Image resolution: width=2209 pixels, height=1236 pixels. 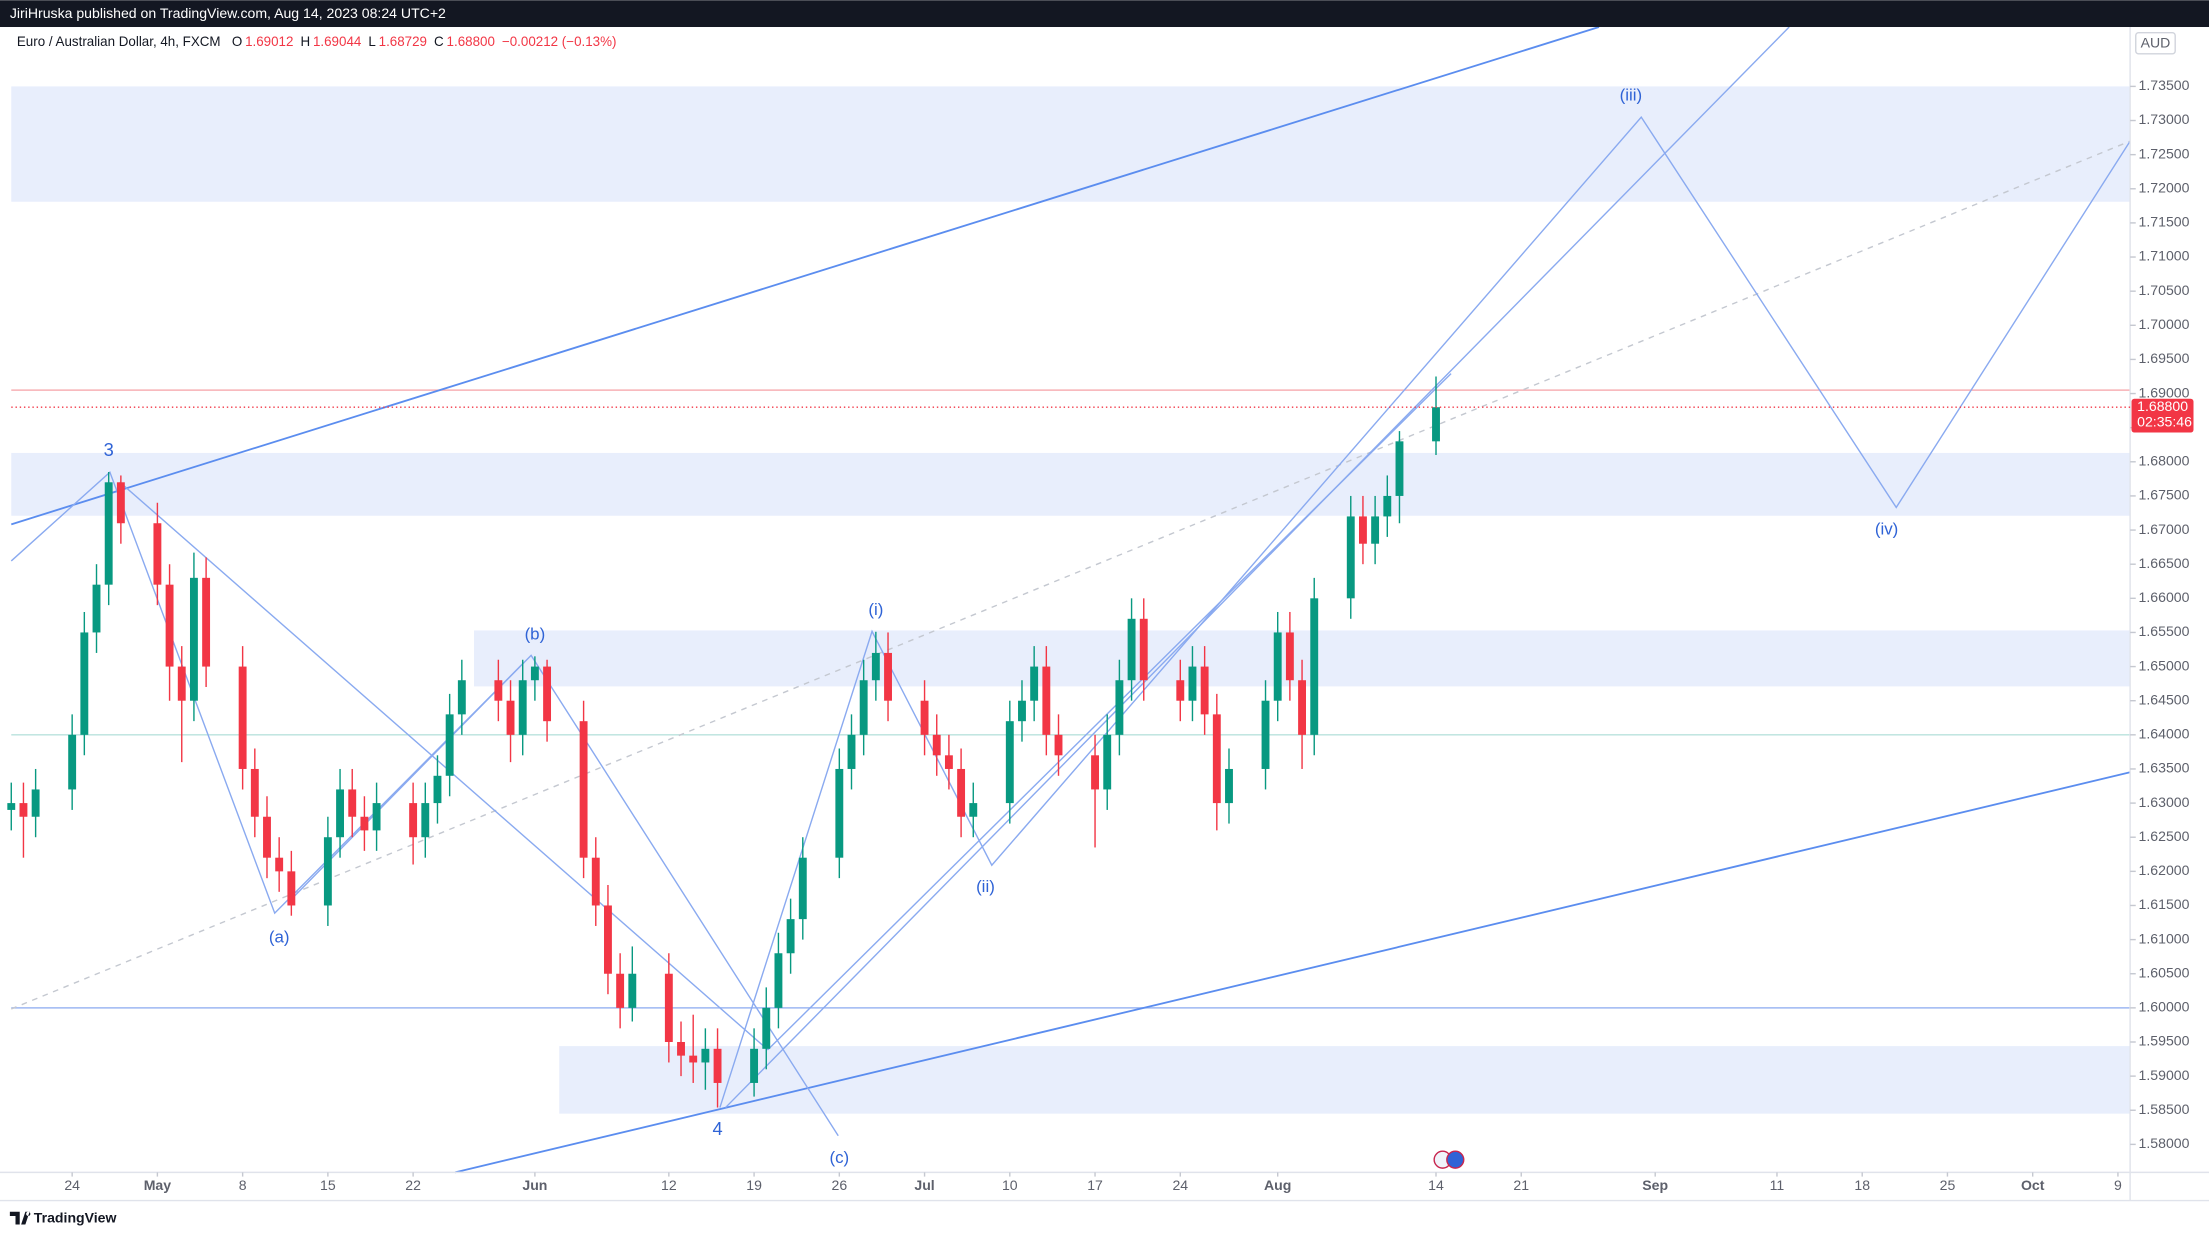 What do you see at coordinates (1886, 529) in the screenshot?
I see `wave-label: (iv)` at bounding box center [1886, 529].